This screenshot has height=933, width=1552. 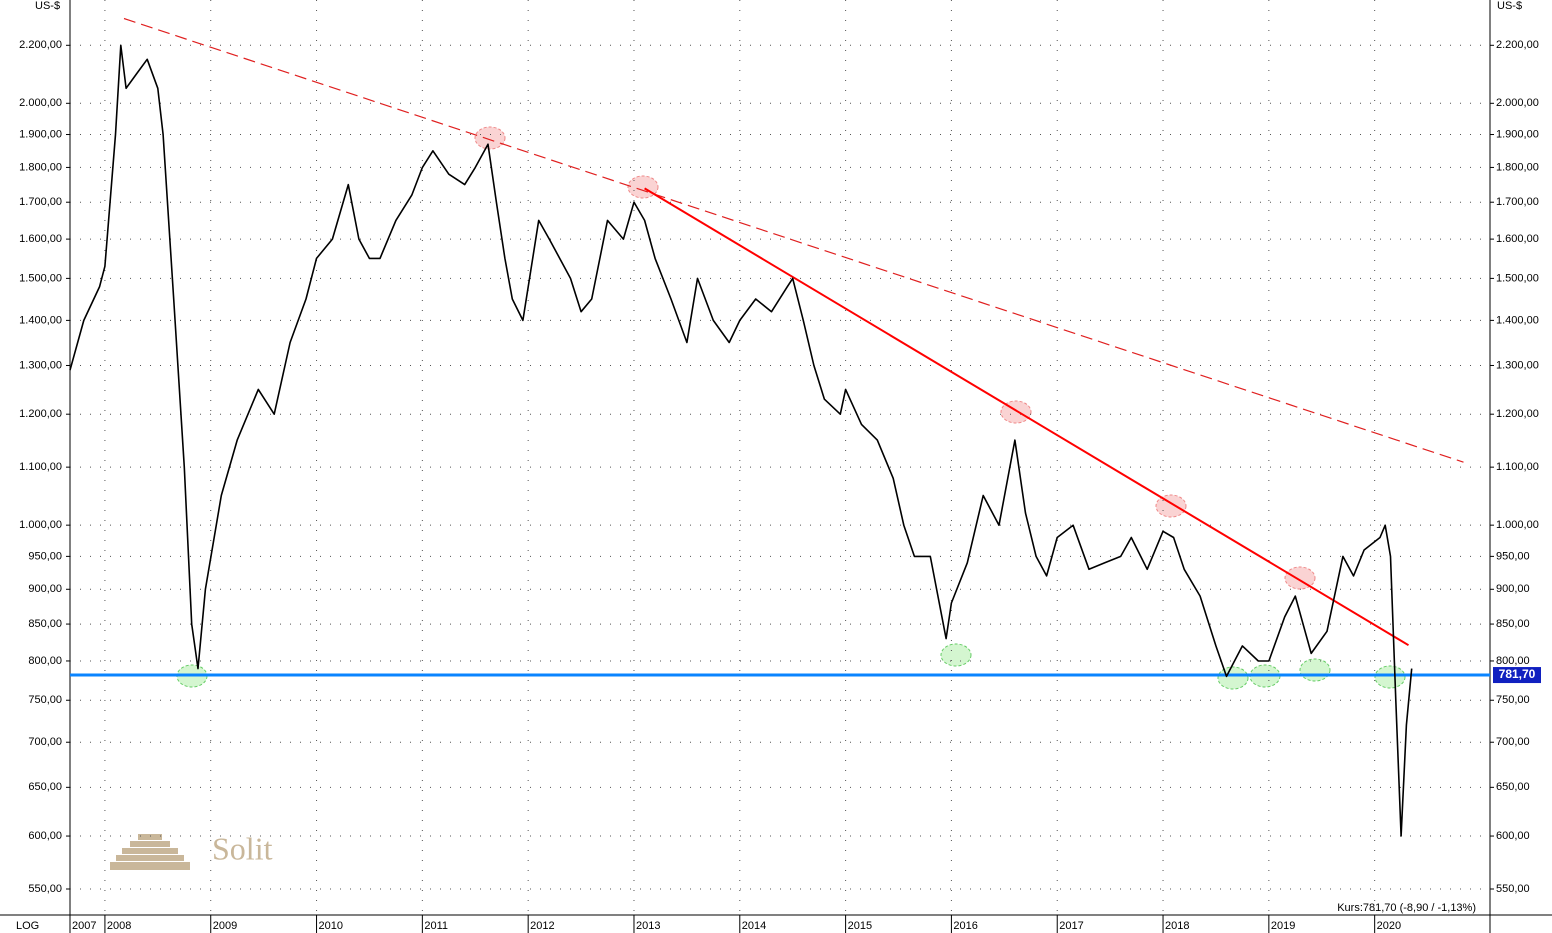 What do you see at coordinates (1517, 467) in the screenshot?
I see `y2-tick-label: 1.100,00` at bounding box center [1517, 467].